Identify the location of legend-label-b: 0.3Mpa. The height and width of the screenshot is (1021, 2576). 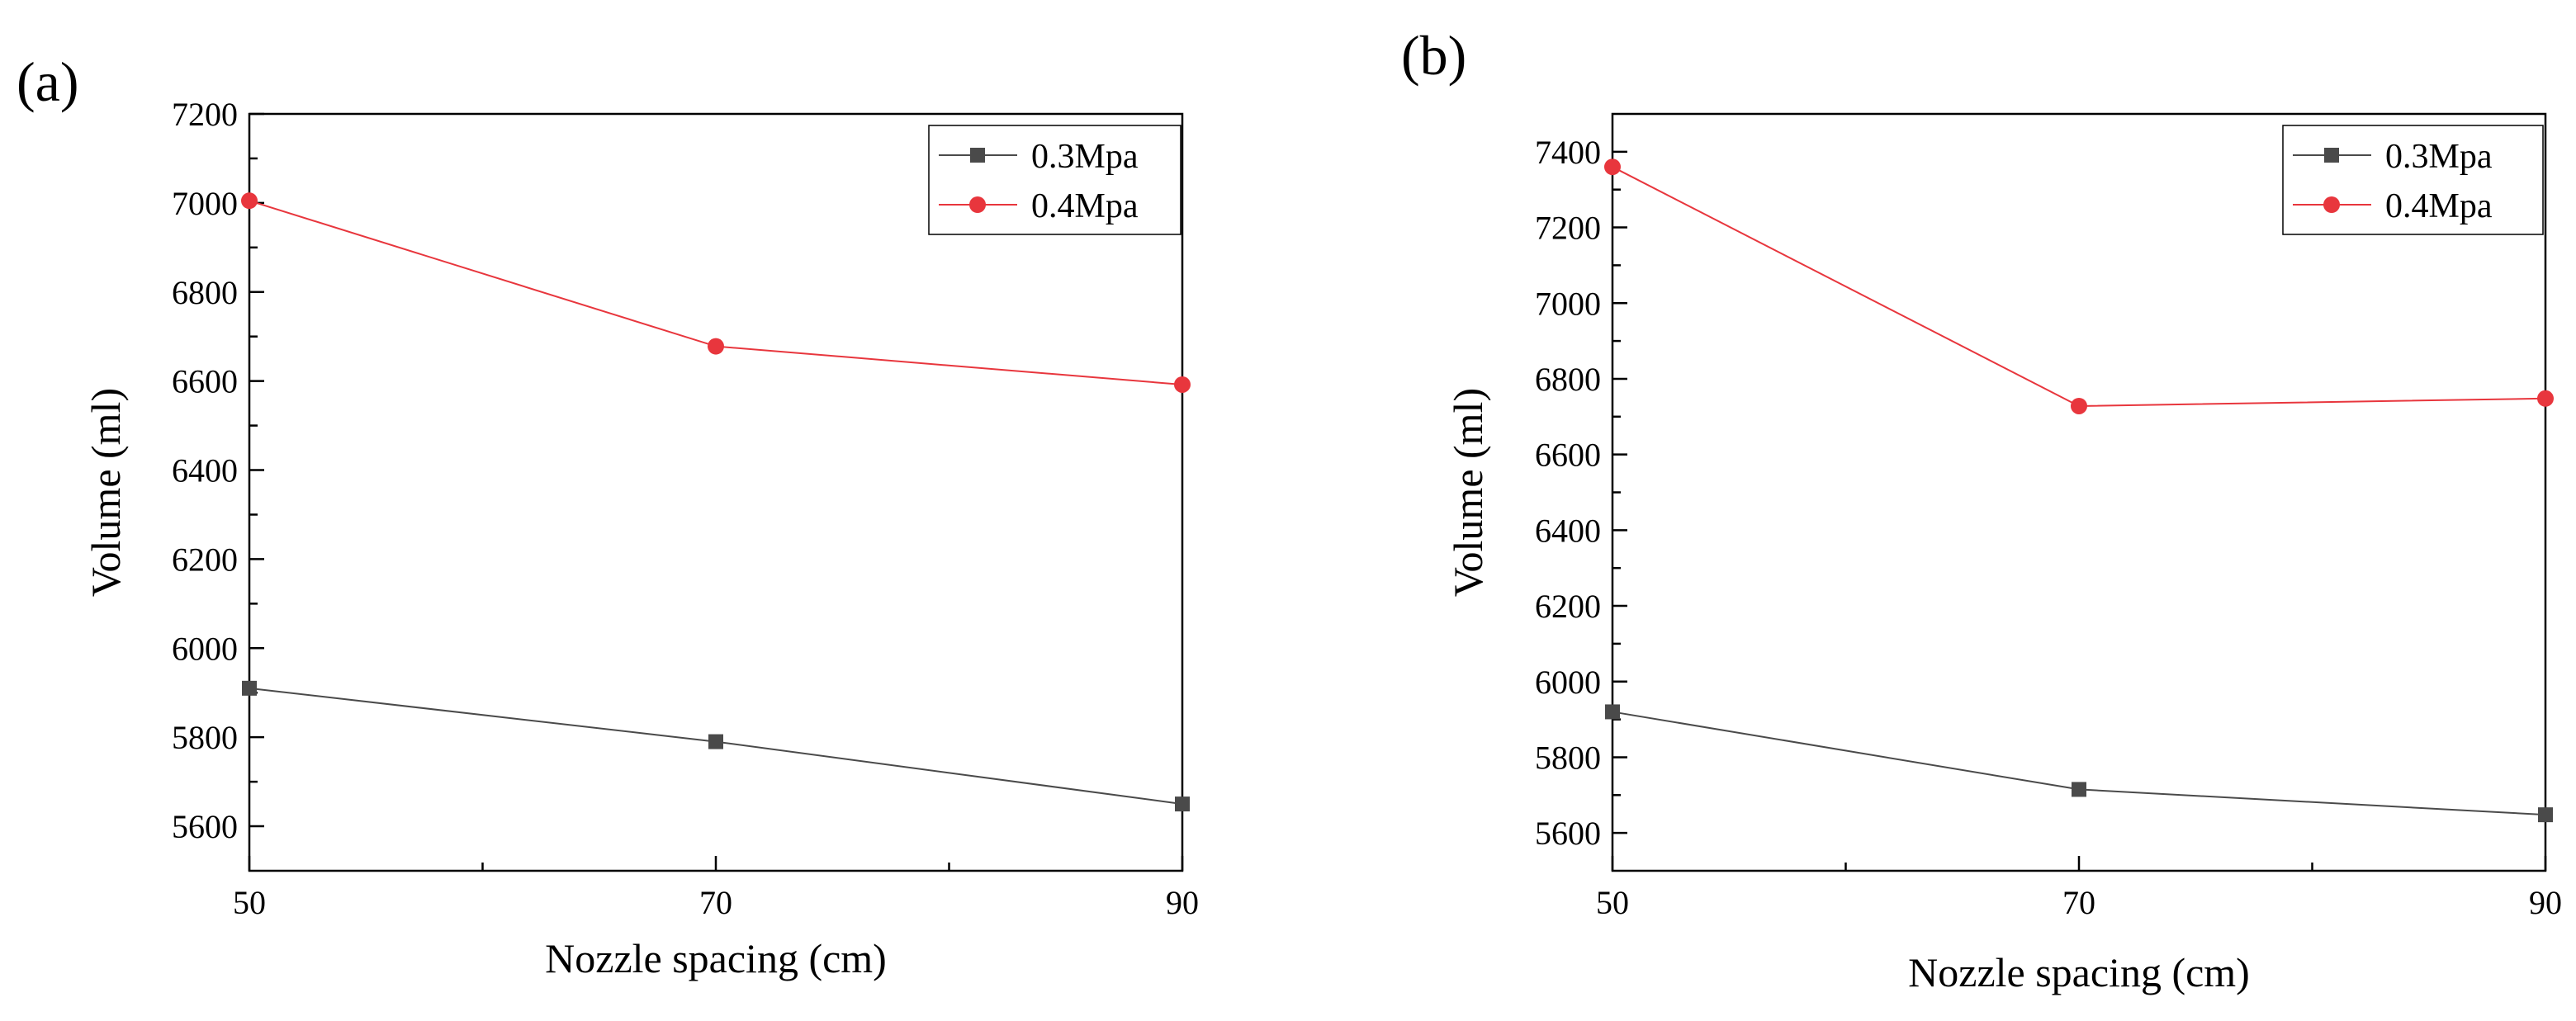
(2439, 157).